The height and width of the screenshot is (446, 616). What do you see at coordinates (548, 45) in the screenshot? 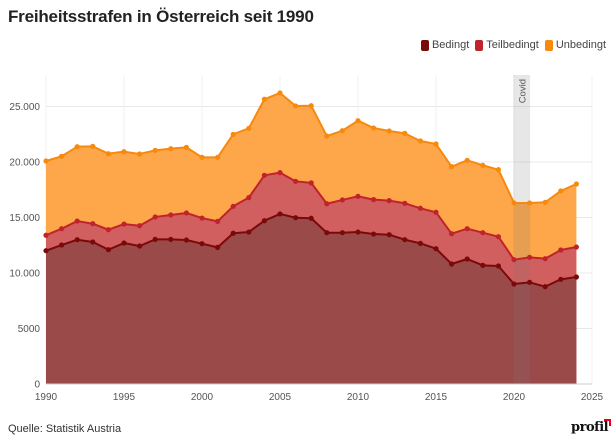
I see `legend-swatch-unbedingt` at bounding box center [548, 45].